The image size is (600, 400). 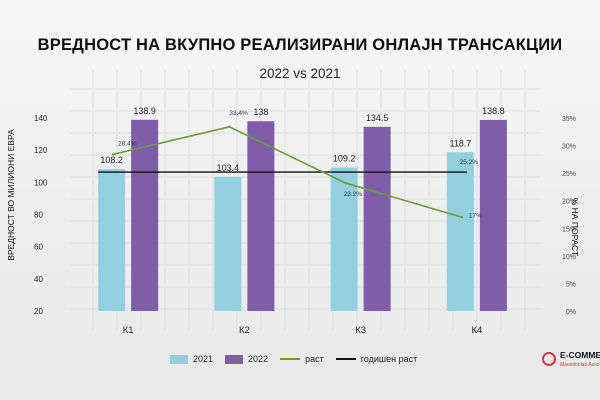 What do you see at coordinates (41, 150) in the screenshot?
I see `y-tick-label: 120` at bounding box center [41, 150].